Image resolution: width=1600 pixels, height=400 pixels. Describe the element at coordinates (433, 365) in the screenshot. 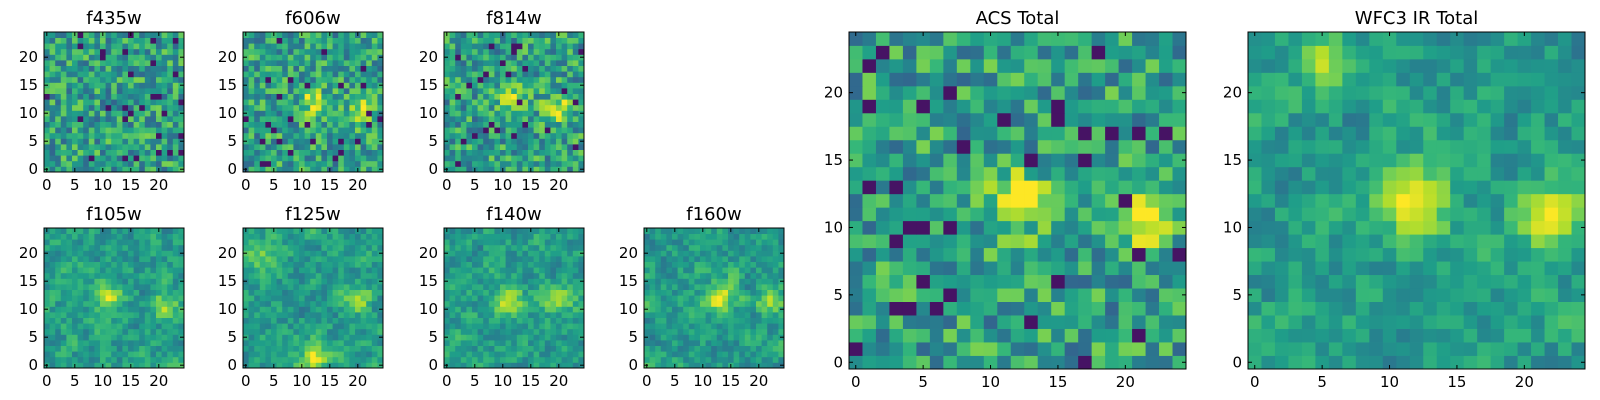

I see `y-tick-label: 0` at that location.